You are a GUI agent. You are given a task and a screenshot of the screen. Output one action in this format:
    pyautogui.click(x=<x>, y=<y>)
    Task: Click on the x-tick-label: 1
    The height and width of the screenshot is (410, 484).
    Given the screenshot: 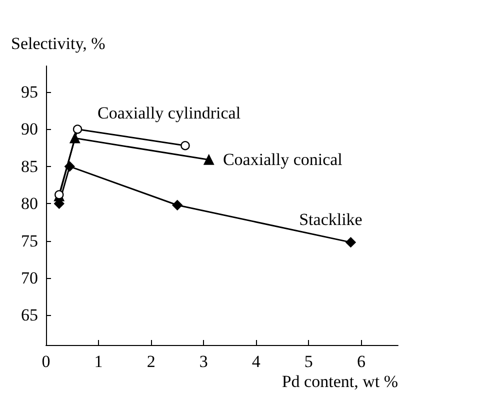 What is the action you would take?
    pyautogui.click(x=98, y=361)
    